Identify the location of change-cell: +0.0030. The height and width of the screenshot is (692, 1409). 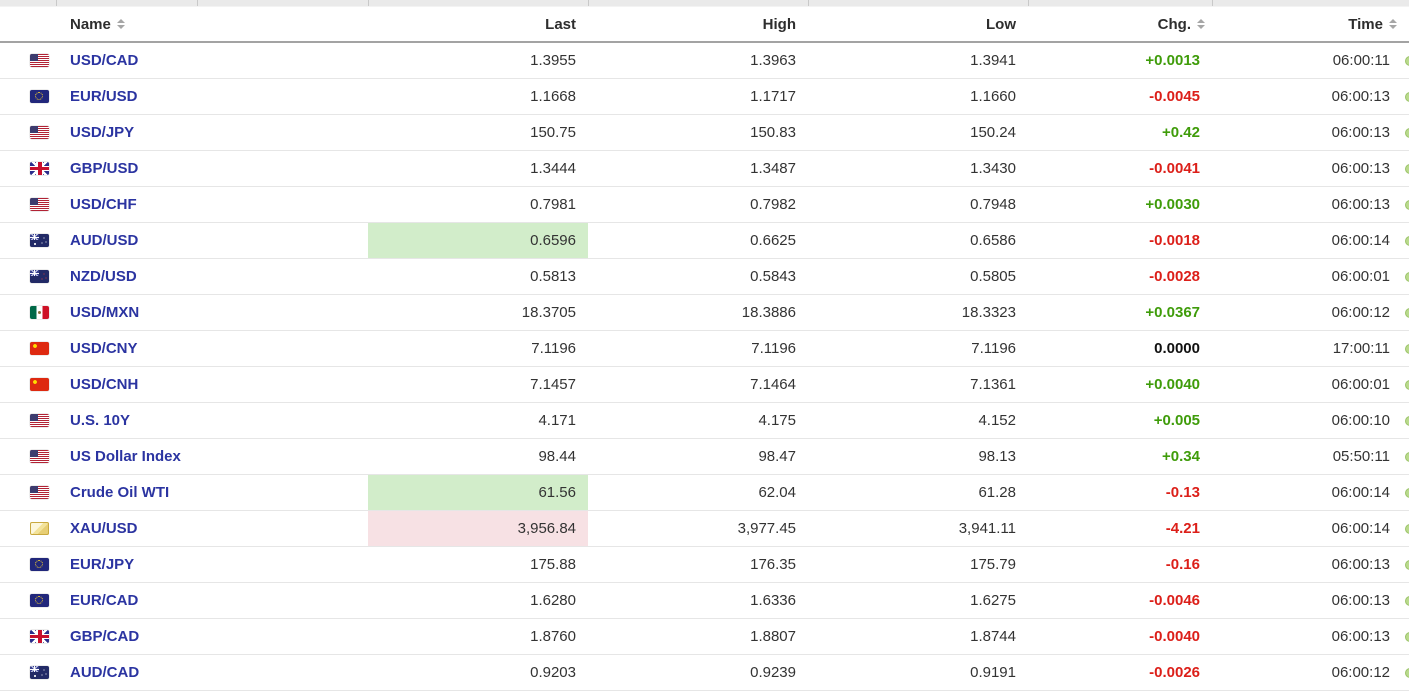
(1172, 204).